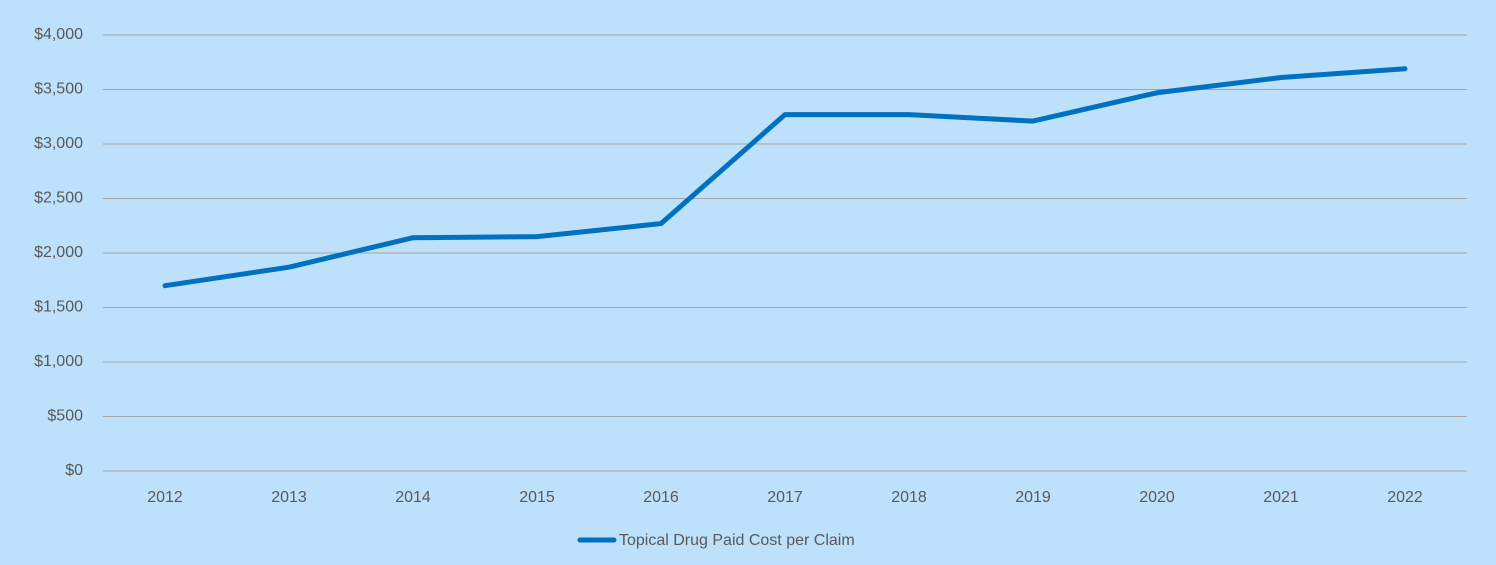 Image resolution: width=1496 pixels, height=565 pixels. I want to click on y-tick-label: $1,500, so click(58, 307).